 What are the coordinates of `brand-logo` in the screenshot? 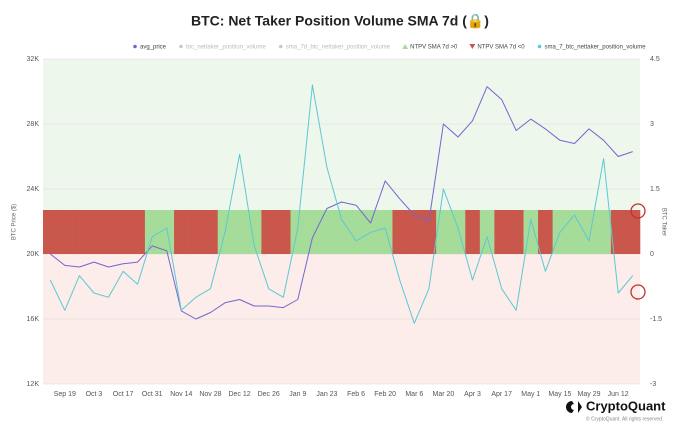 It's located at (574, 407).